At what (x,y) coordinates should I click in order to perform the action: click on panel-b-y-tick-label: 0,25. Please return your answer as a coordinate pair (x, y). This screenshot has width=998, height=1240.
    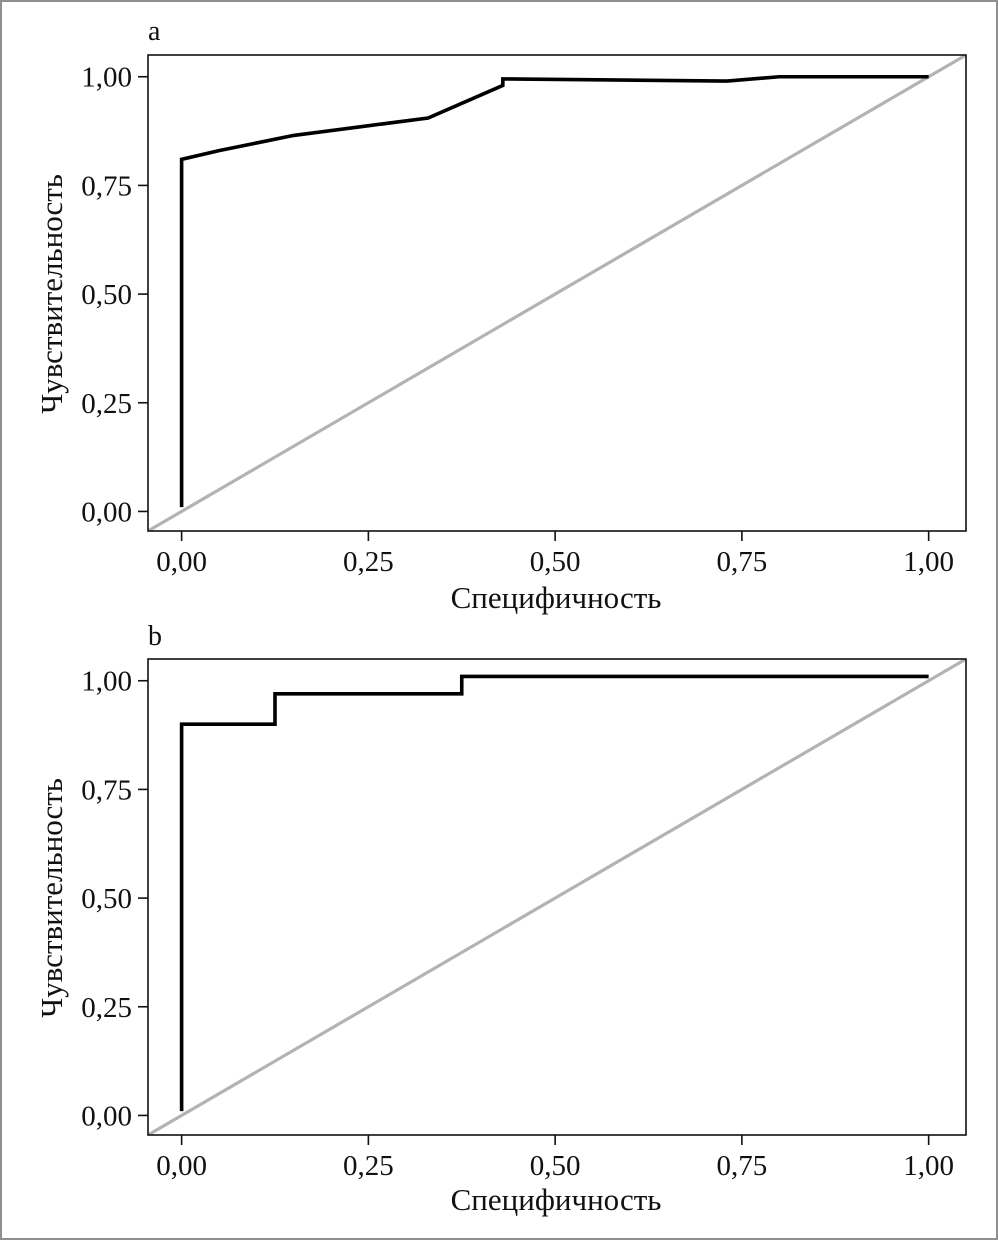
    Looking at the image, I should click on (106, 1008).